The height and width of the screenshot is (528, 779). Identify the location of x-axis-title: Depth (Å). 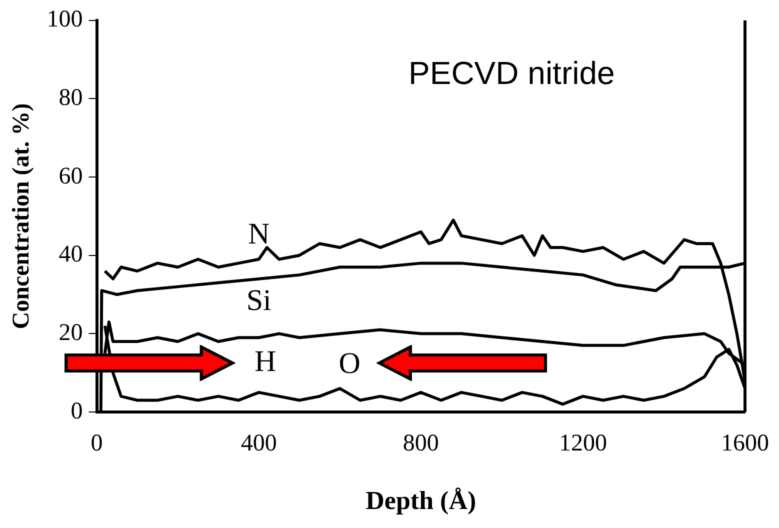
(421, 501).